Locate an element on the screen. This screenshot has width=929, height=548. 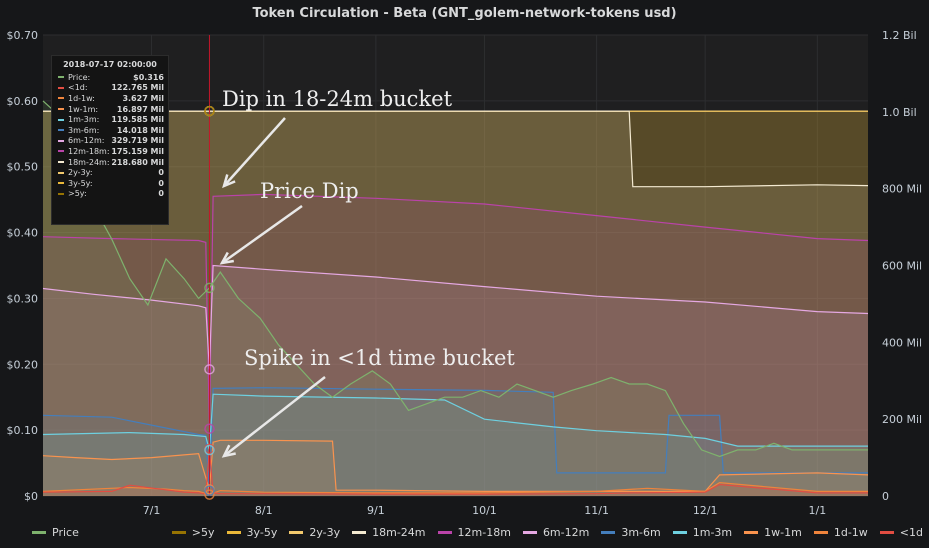
y-left-tick-label: $0.70 is located at coordinates (23, 35).